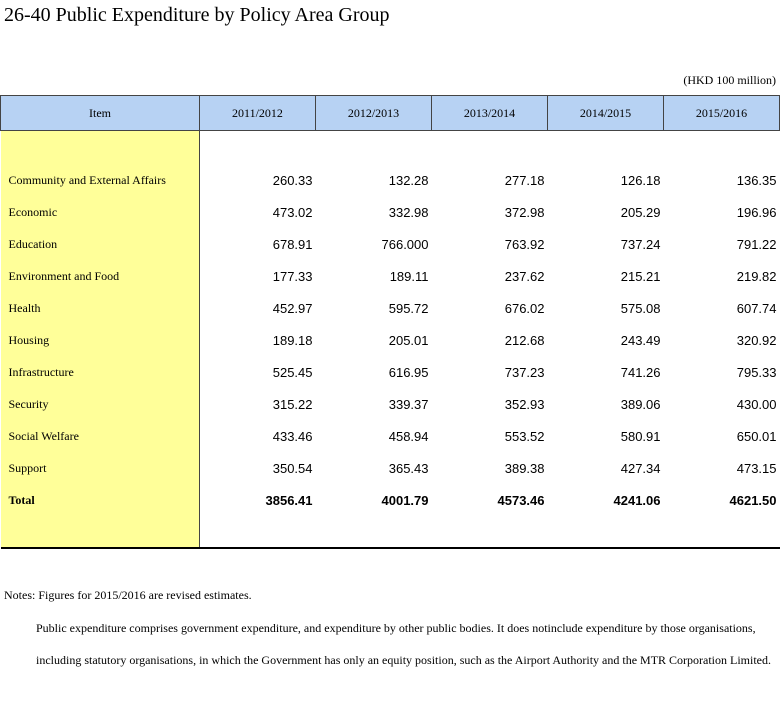 The image size is (780, 707). I want to click on value-cell: 4241.06, so click(637, 500).